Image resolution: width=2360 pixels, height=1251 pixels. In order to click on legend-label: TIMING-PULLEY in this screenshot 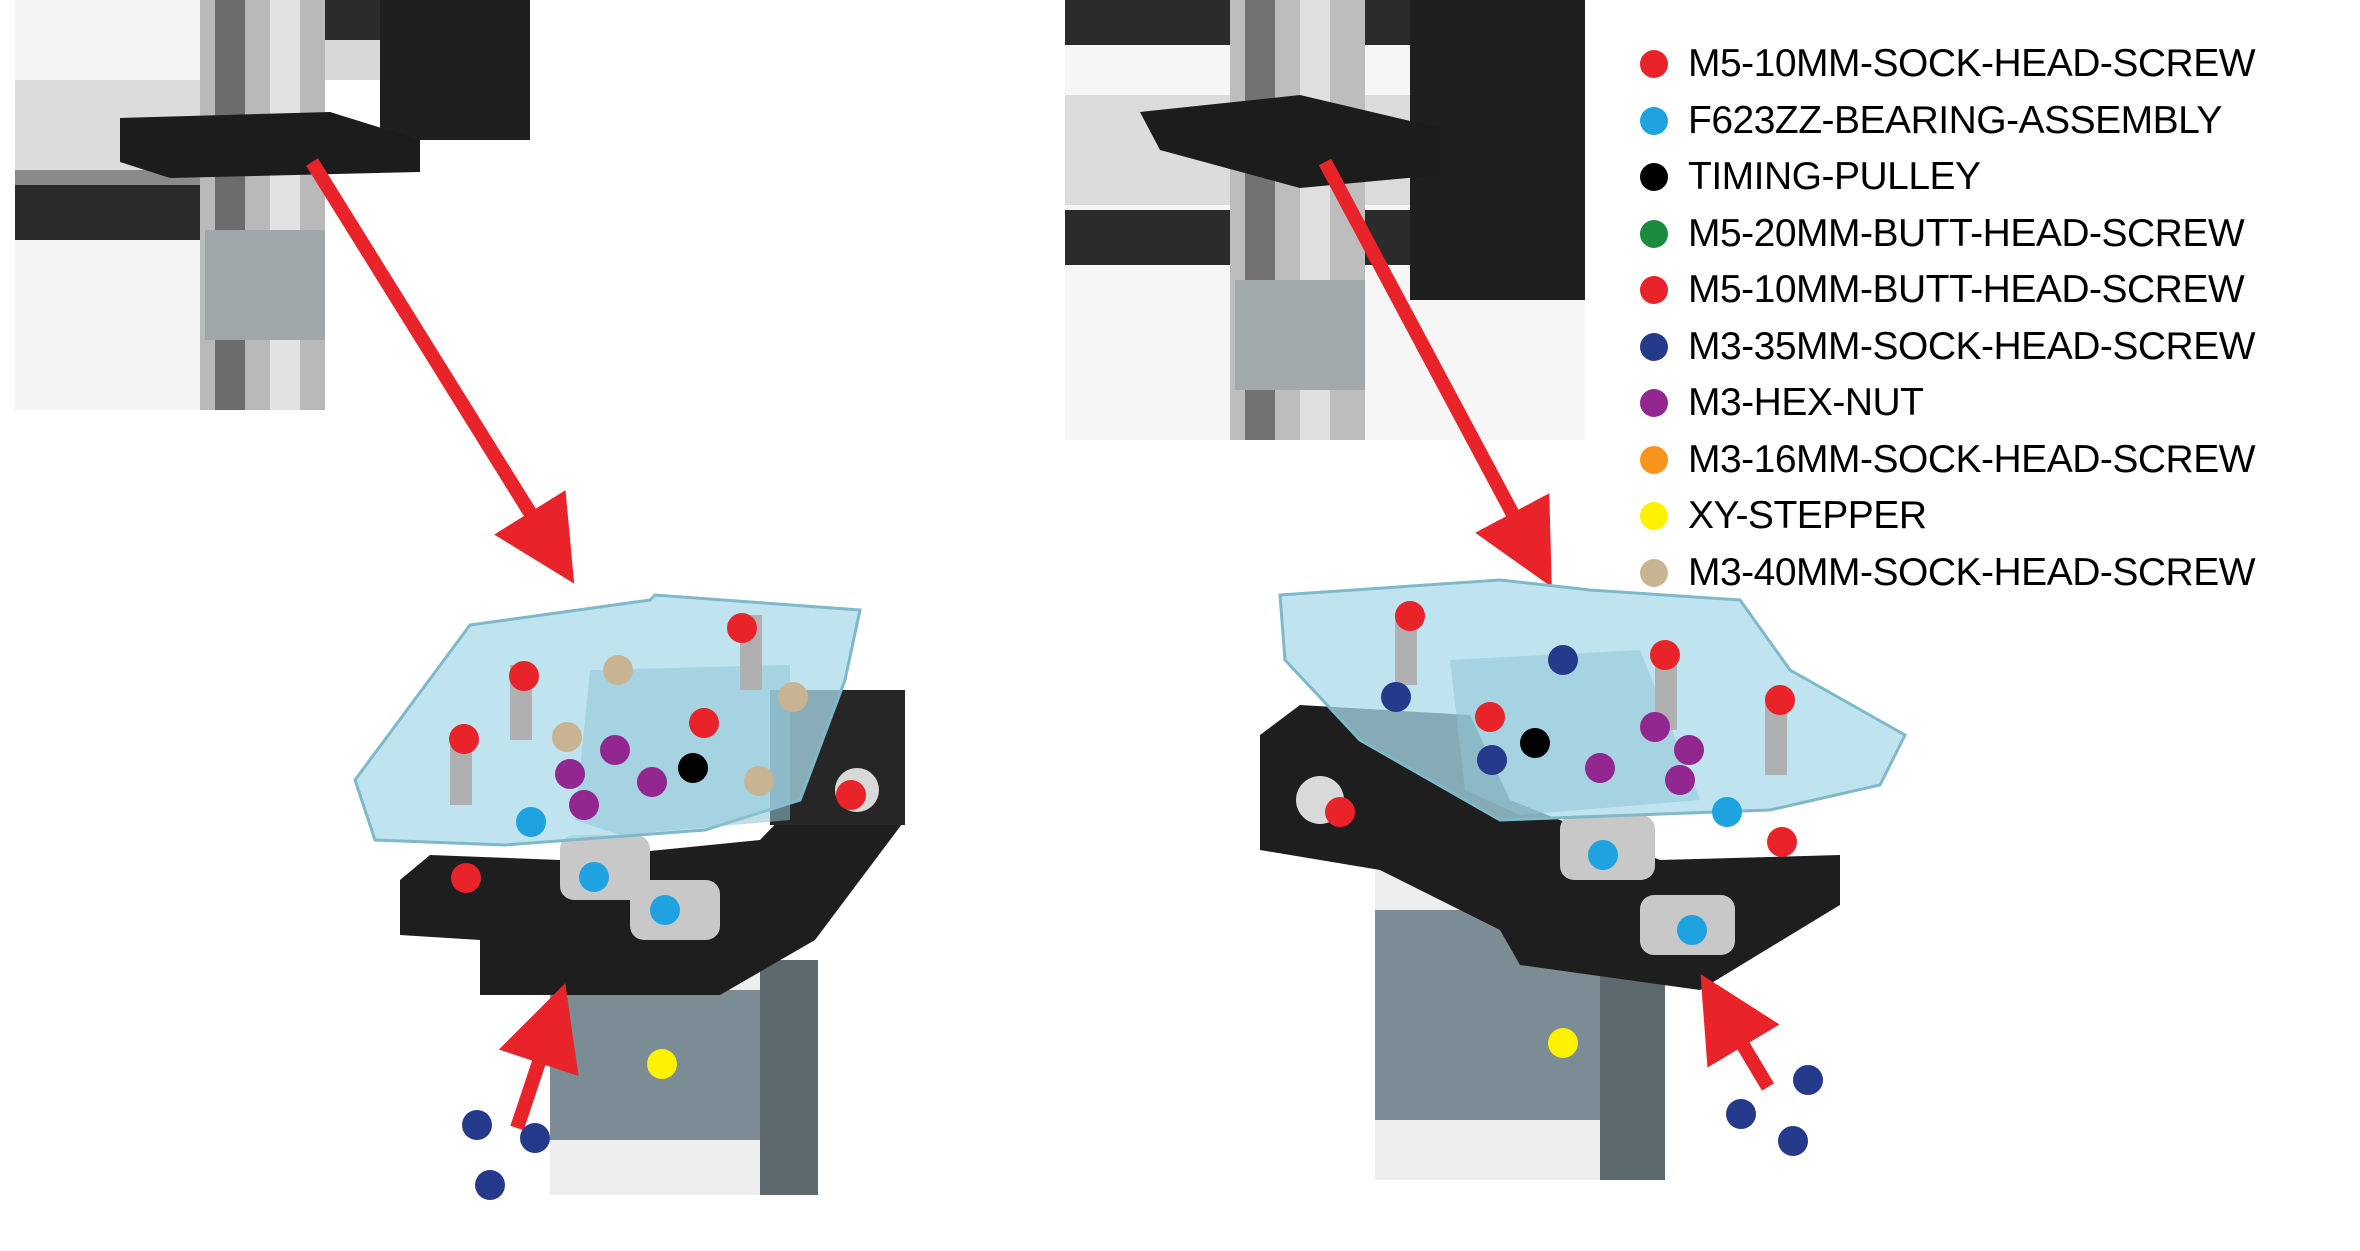, I will do `click(1834, 177)`.